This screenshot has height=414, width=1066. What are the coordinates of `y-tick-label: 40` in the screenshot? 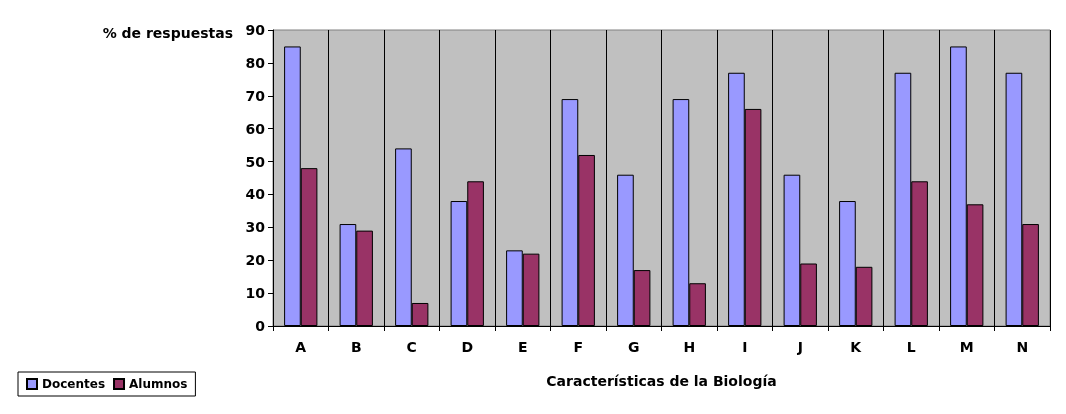 It's located at (255, 194).